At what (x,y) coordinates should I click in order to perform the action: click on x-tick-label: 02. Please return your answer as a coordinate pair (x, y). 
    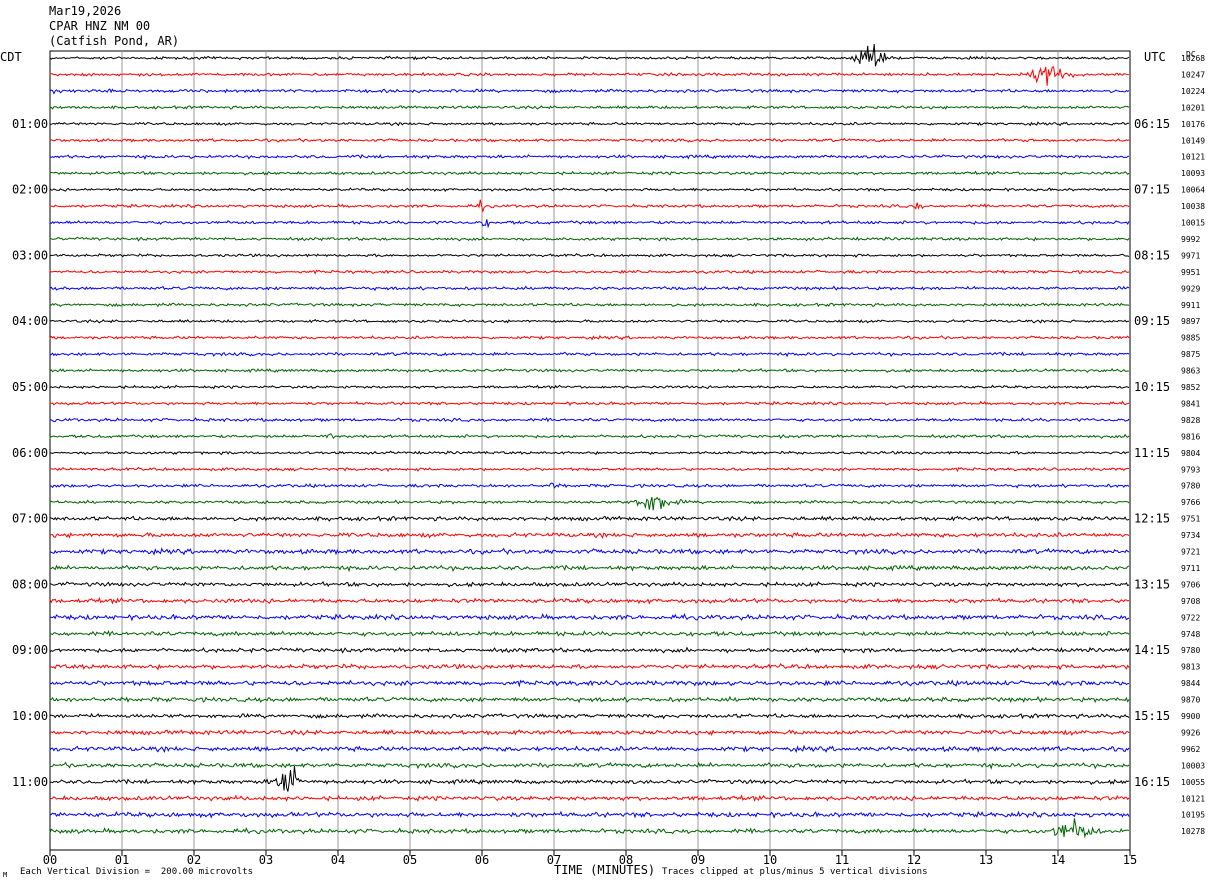
    Looking at the image, I should click on (194, 860).